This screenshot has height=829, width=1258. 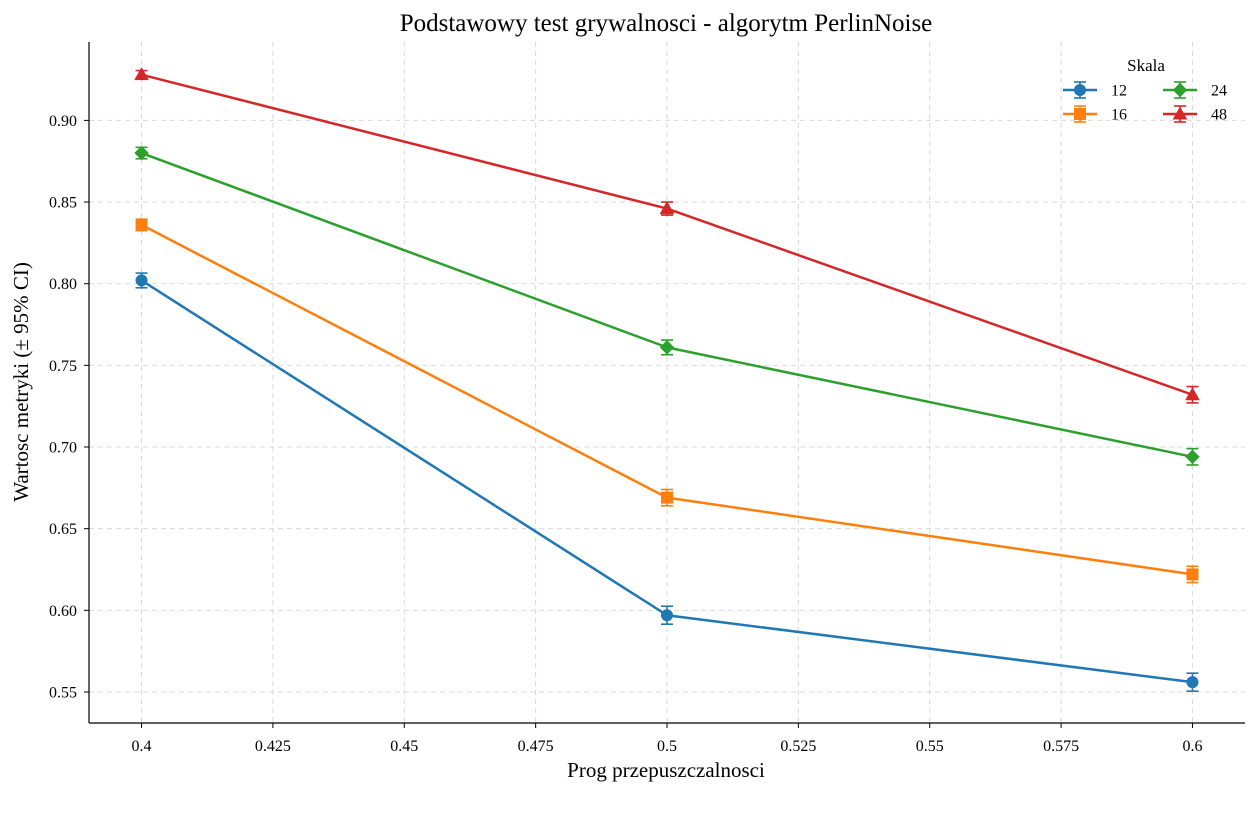 What do you see at coordinates (667, 746) in the screenshot?
I see `x-tick-label: 0.5` at bounding box center [667, 746].